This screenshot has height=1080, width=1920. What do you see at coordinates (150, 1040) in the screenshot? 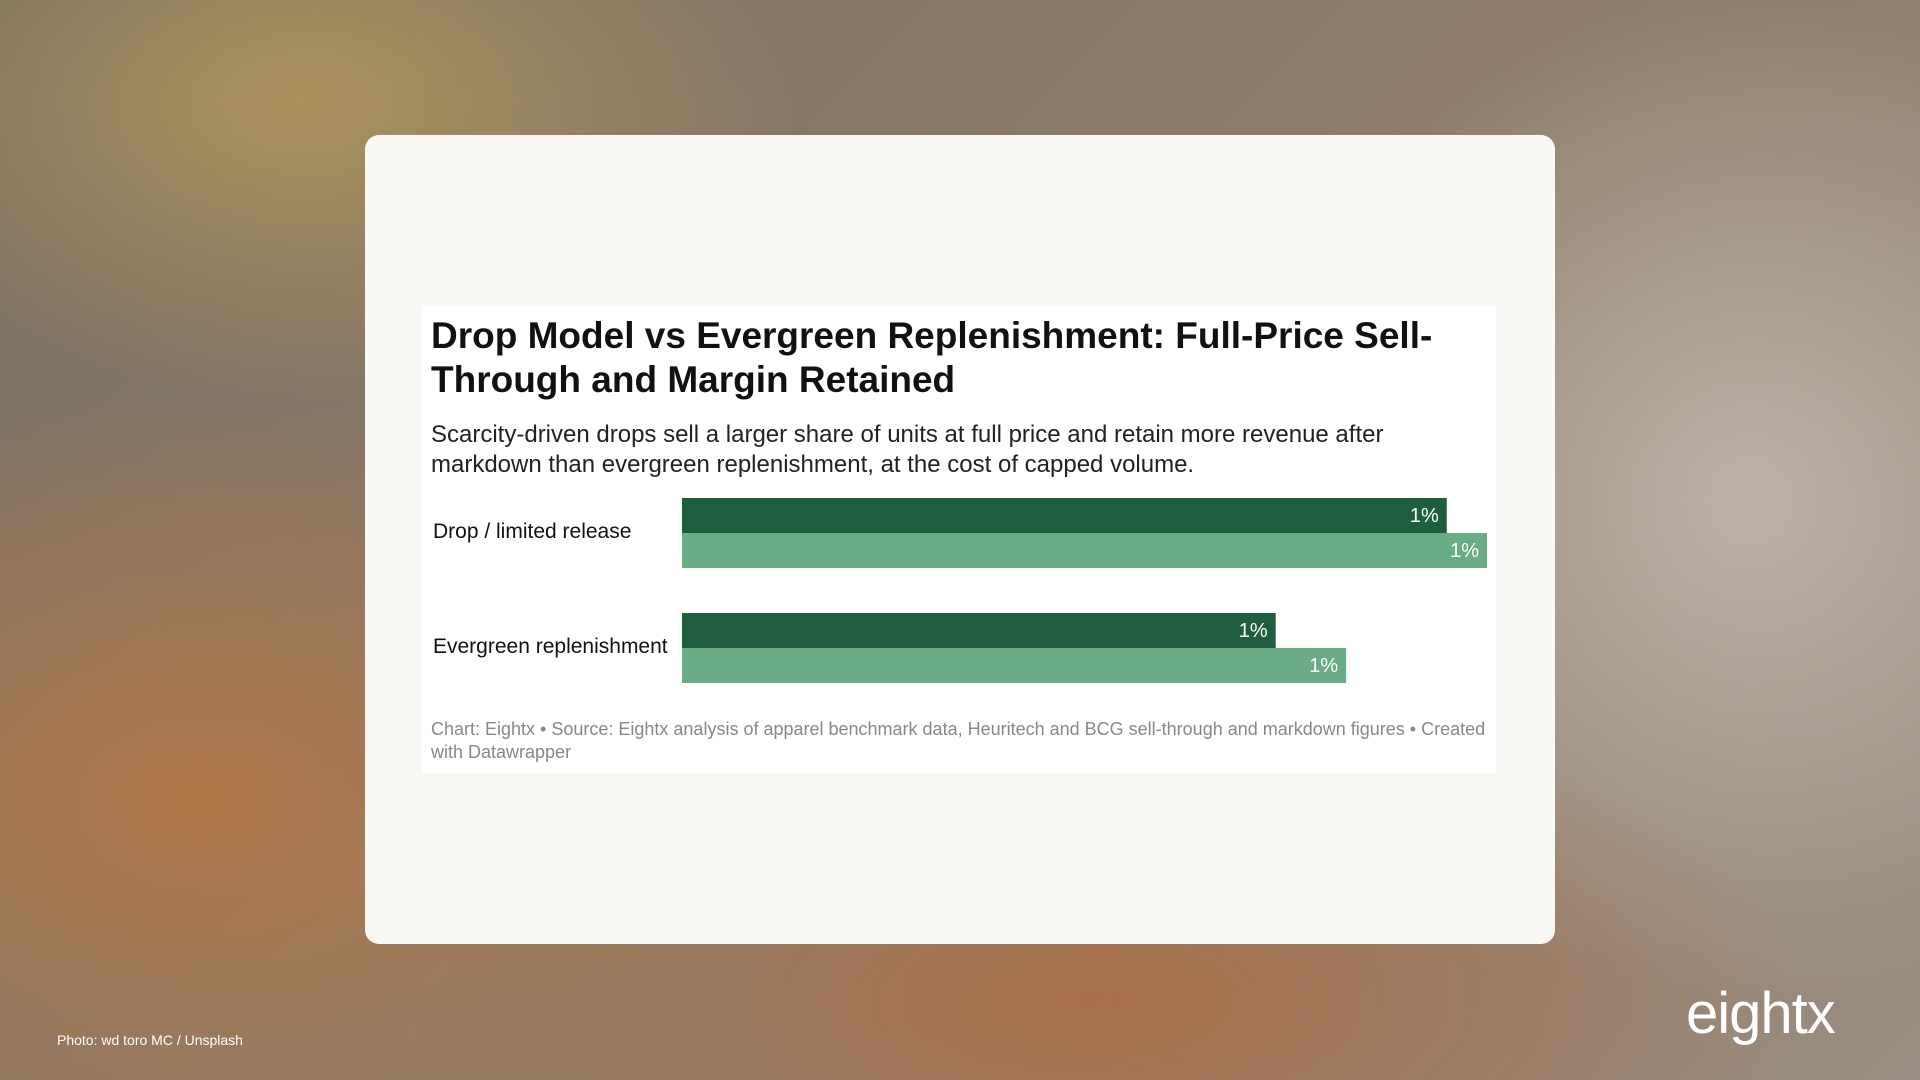
I see `photo-credit: Photo: wd toro MC / Unsplash` at bounding box center [150, 1040].